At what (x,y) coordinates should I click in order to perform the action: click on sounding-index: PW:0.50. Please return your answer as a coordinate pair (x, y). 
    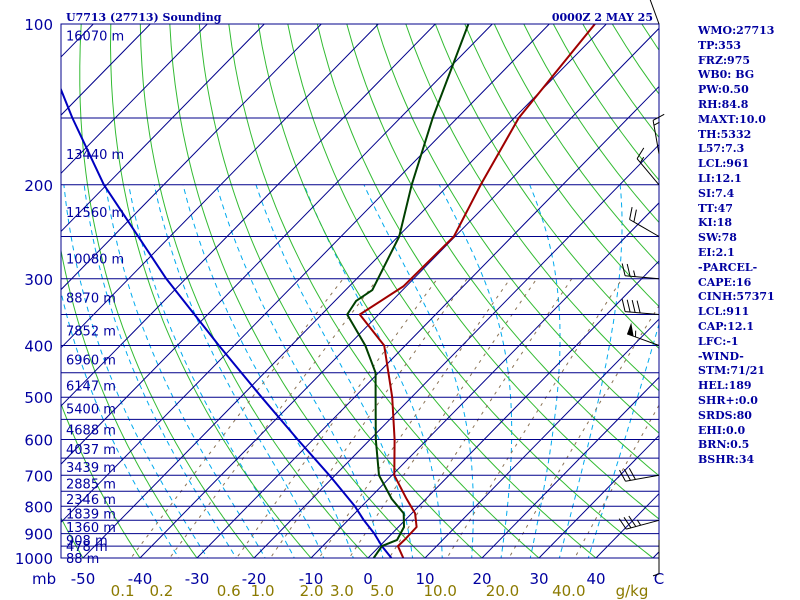
    Looking at the image, I should click on (723, 90).